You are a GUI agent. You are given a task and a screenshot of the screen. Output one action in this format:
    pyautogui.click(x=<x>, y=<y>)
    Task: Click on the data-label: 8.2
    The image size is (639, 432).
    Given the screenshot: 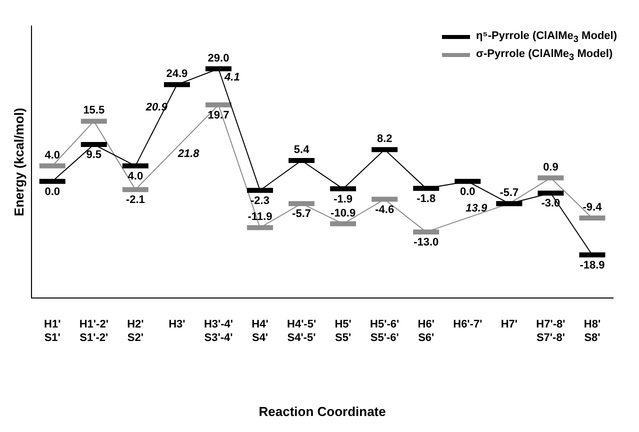 What is the action you would take?
    pyautogui.click(x=384, y=139)
    